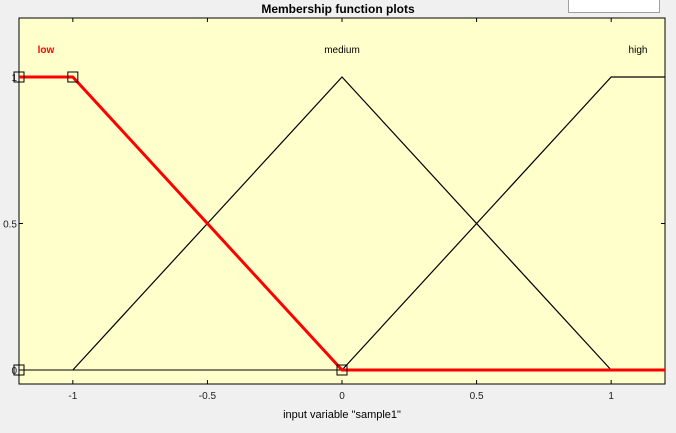  I want to click on x-tick-label: -1, so click(72, 396).